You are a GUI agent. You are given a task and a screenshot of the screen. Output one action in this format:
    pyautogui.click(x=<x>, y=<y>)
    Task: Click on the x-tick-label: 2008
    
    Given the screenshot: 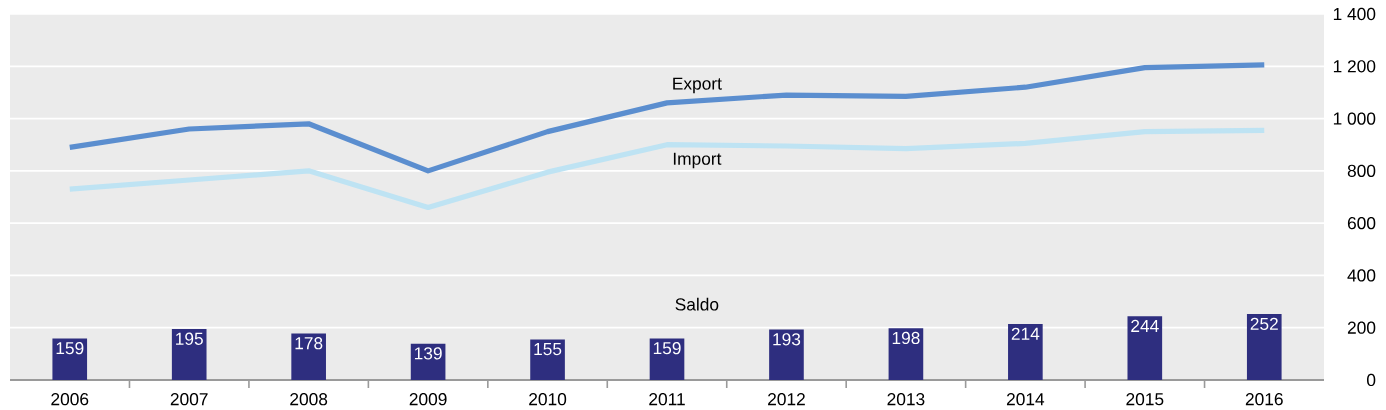 What is the action you would take?
    pyautogui.click(x=309, y=399)
    